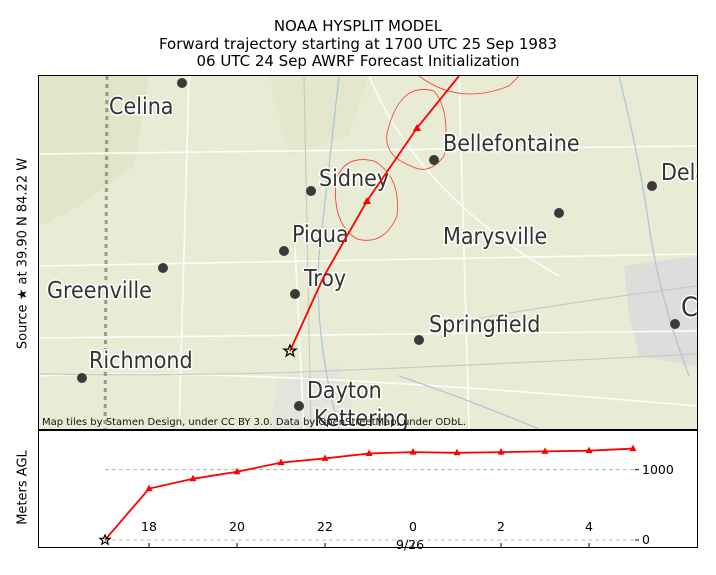 This screenshot has width=716, height=575. I want to click on y-tick-label: 0, so click(646, 539).